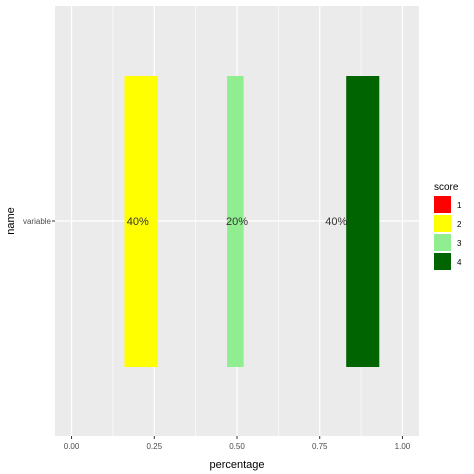  I want to click on legend-label: 4, so click(459, 262).